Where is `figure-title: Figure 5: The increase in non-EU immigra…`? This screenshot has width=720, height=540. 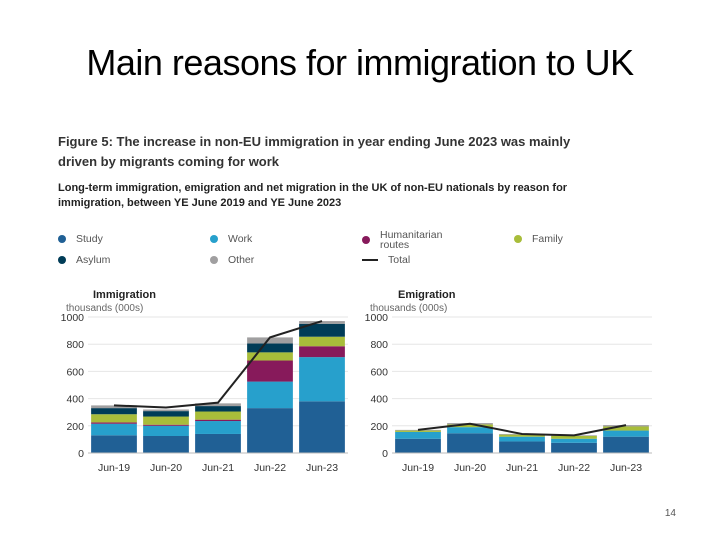 figure-title: Figure 5: The increase in non-EU immigra… is located at coordinates (314, 151).